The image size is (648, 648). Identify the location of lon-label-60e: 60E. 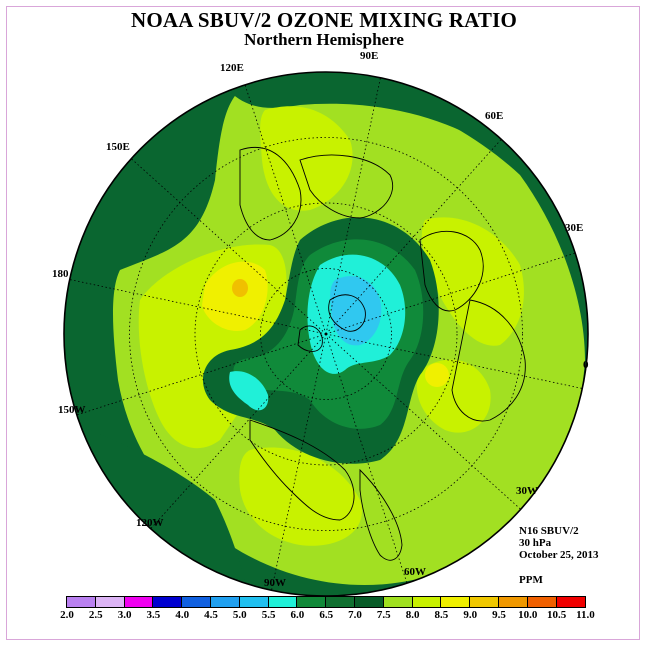
(494, 116).